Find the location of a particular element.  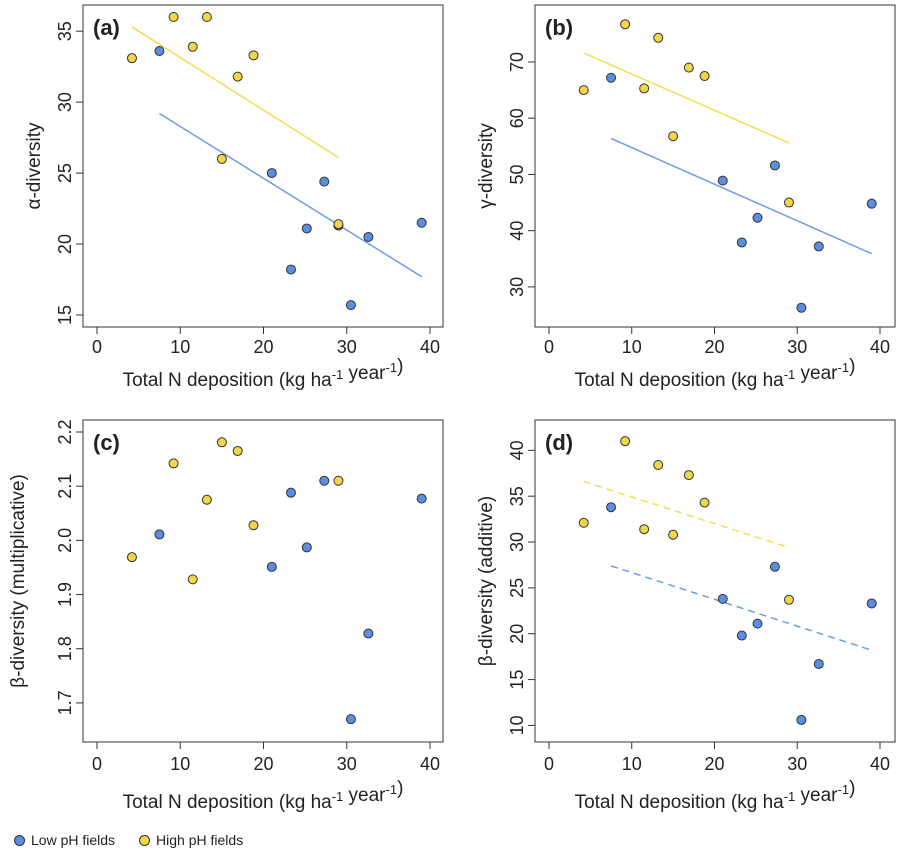

y-tick-label: 15 is located at coordinates (517, 680).